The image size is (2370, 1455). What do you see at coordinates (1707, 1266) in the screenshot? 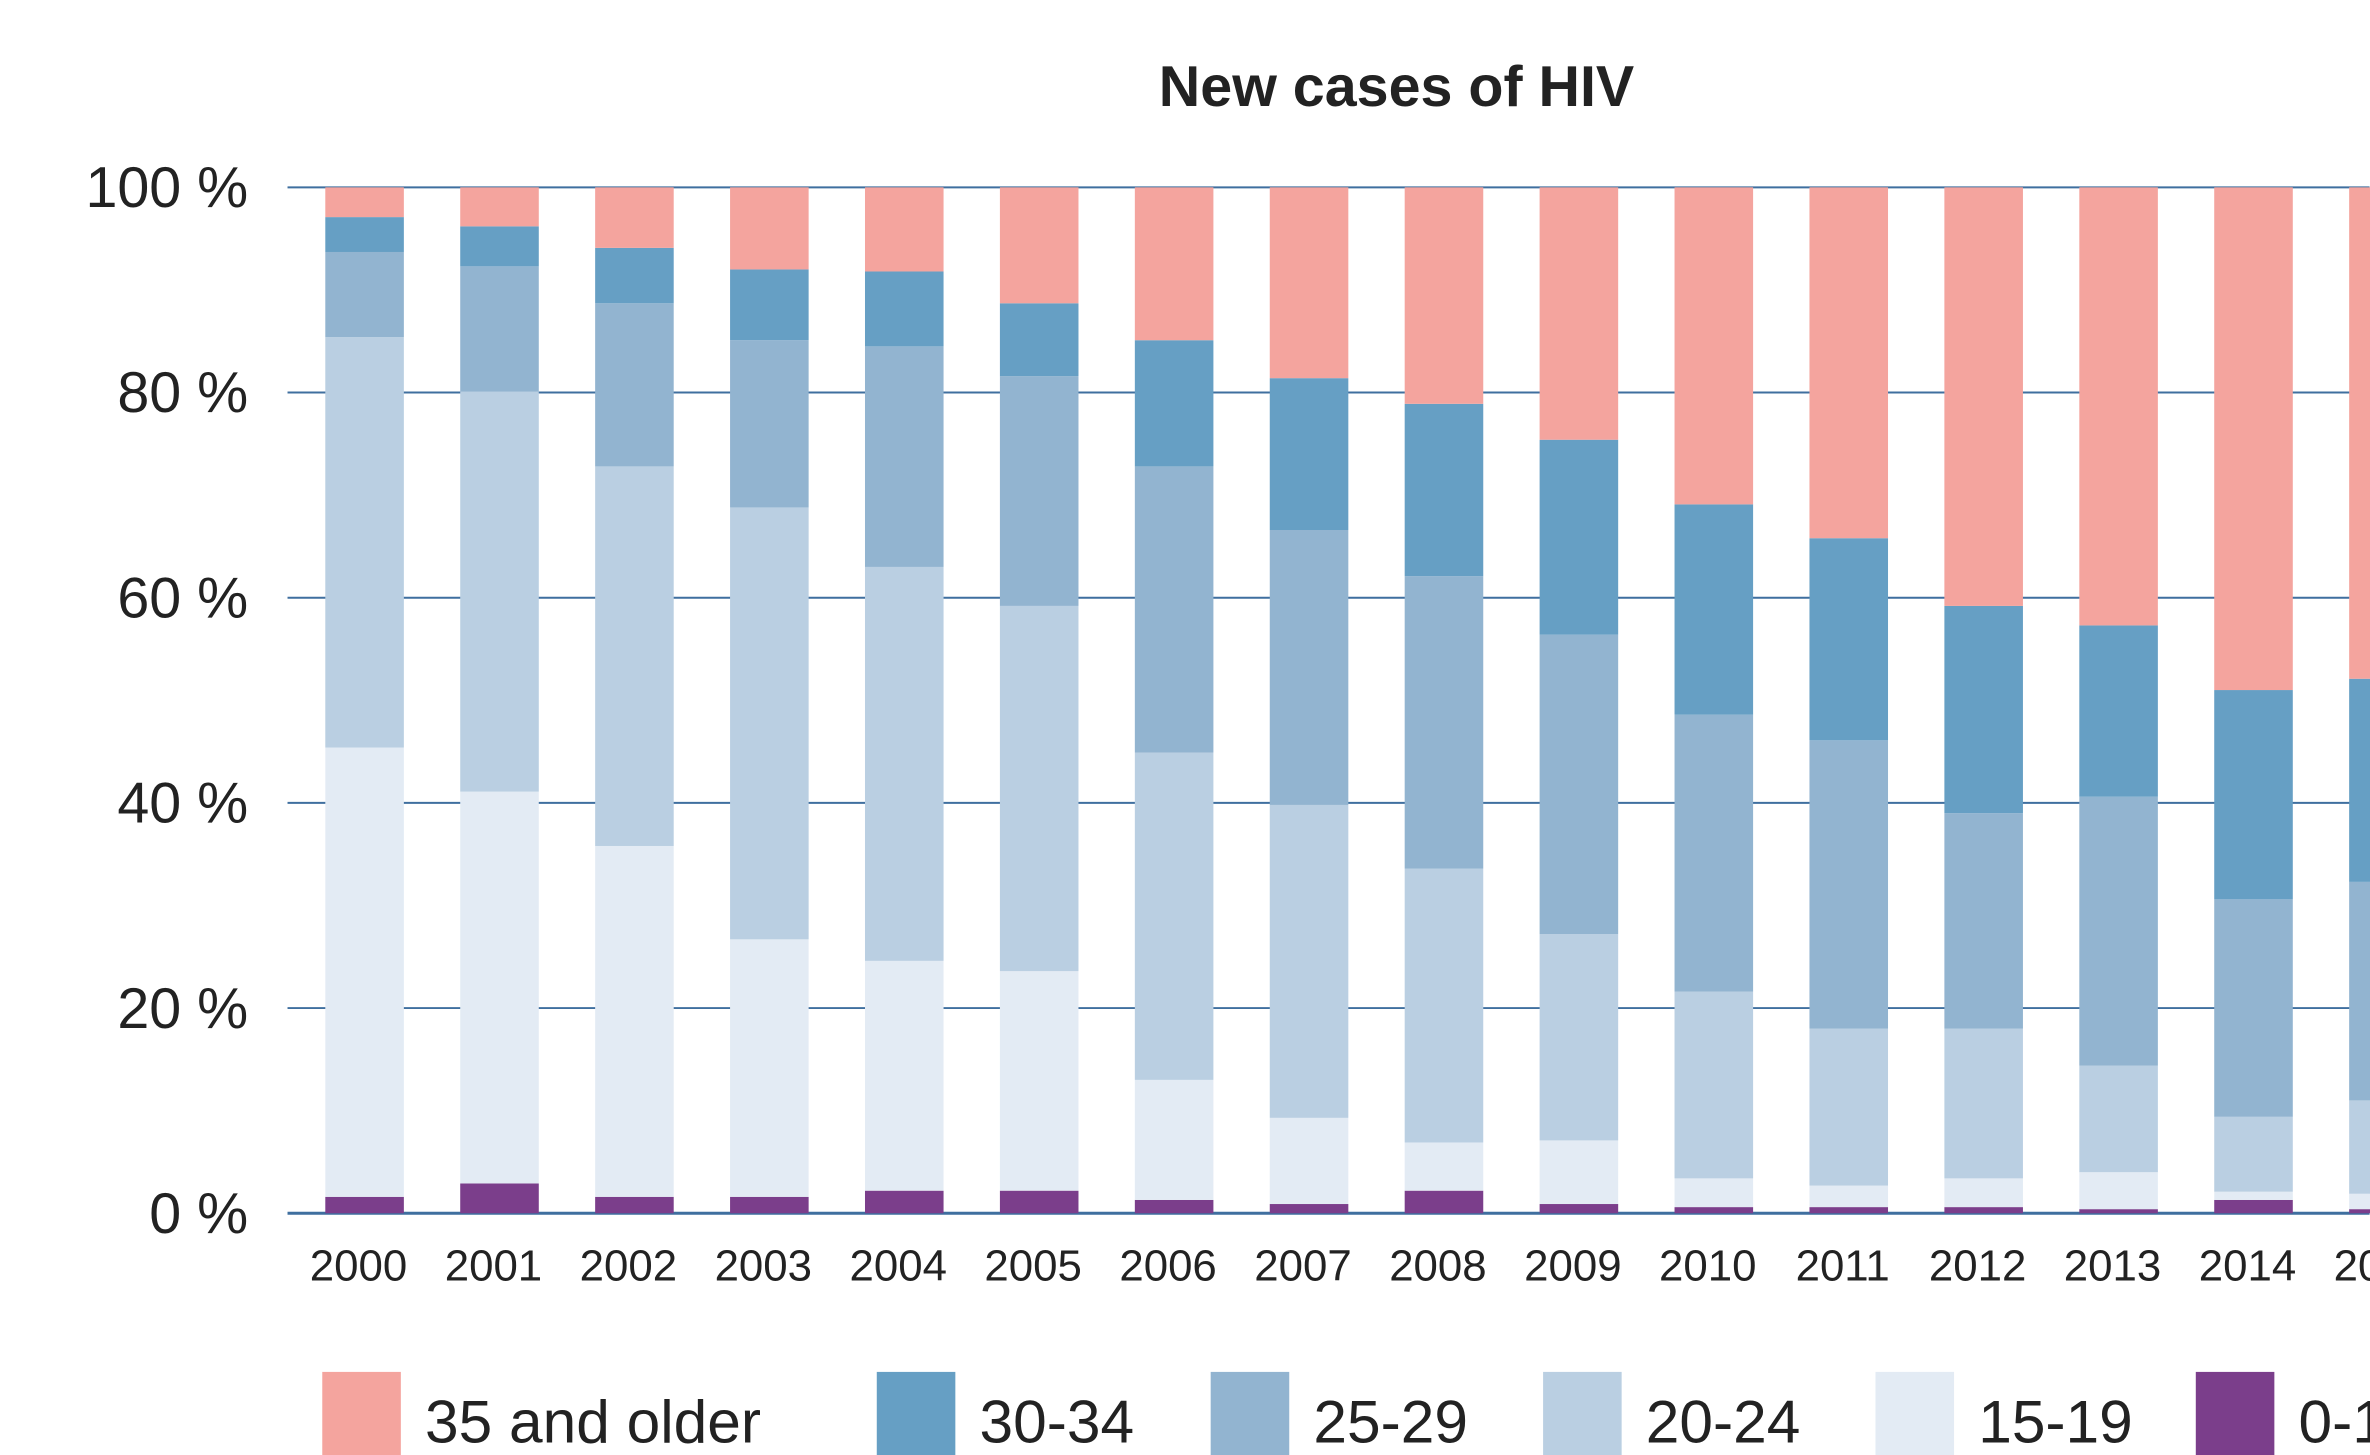
I see `x-tick-label: 2010` at bounding box center [1707, 1266].